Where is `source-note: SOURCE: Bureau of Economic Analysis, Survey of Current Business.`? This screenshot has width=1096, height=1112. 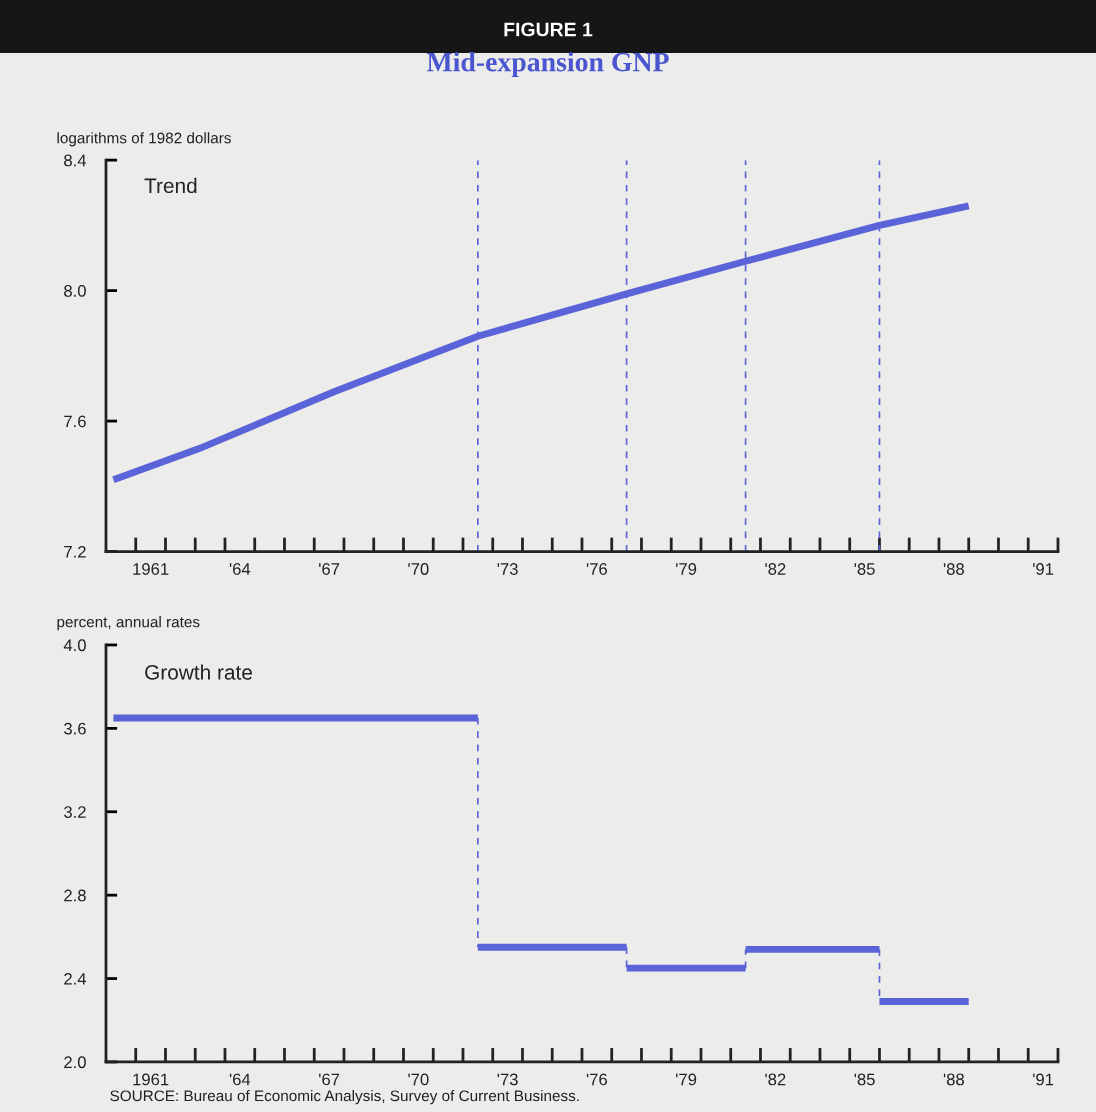 source-note: SOURCE: Bureau of Economic Analysis, Survey of Current Business. is located at coordinates (344, 1097).